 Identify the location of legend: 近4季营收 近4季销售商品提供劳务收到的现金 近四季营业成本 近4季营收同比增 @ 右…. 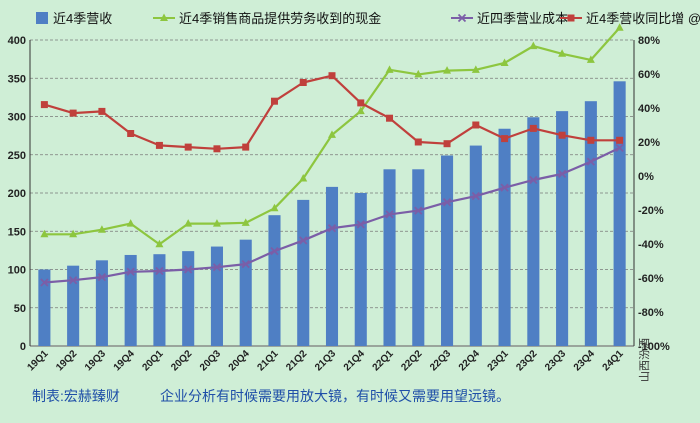
(368, 18).